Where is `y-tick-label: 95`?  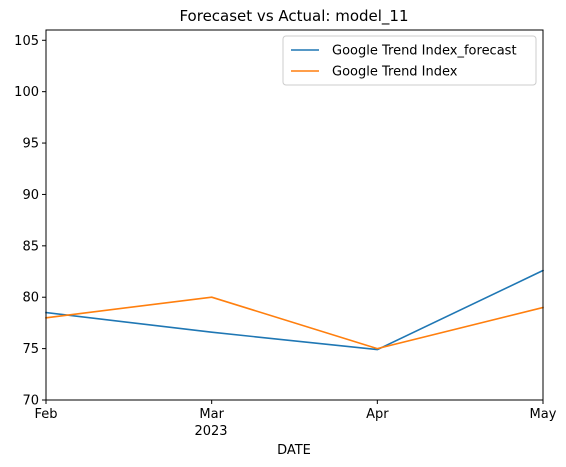 y-tick-label: 95 is located at coordinates (30, 144).